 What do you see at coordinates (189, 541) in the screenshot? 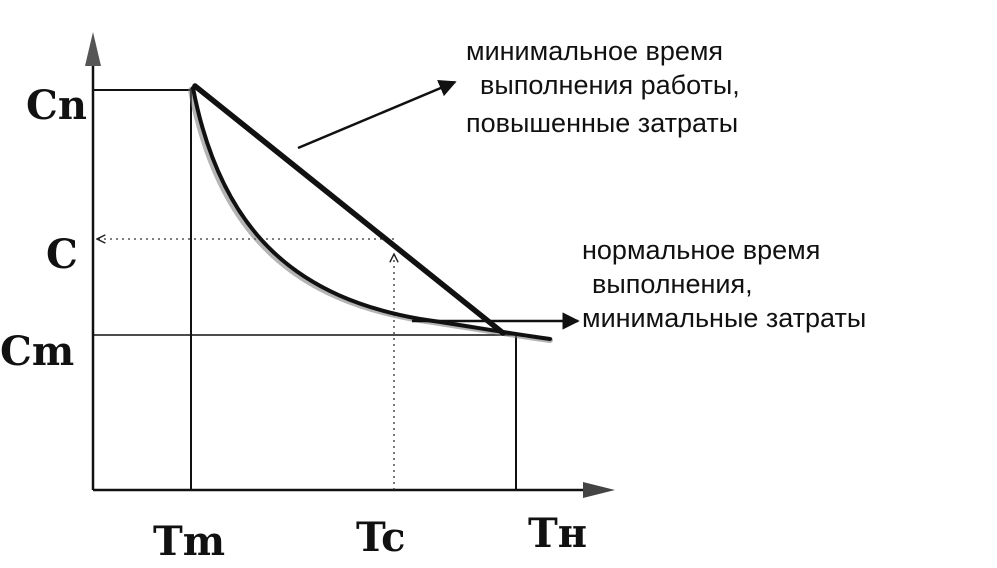
I see `x-label-tm: Tm` at bounding box center [189, 541].